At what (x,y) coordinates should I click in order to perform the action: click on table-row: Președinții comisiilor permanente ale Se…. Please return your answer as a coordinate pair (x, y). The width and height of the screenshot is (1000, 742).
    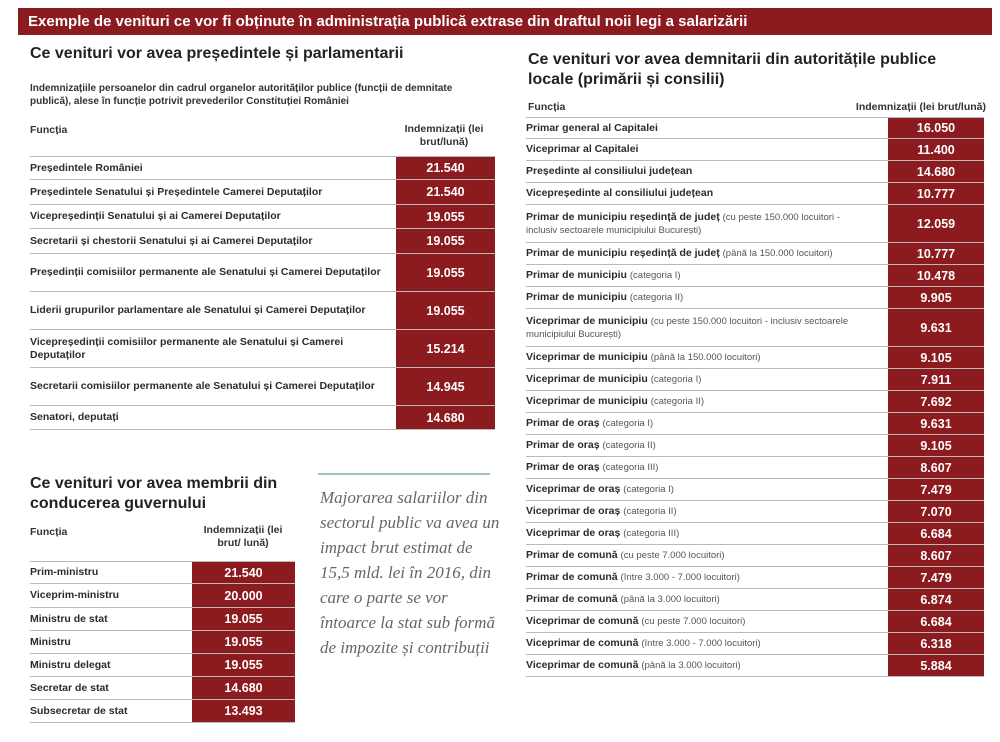
    Looking at the image, I should click on (262, 273).